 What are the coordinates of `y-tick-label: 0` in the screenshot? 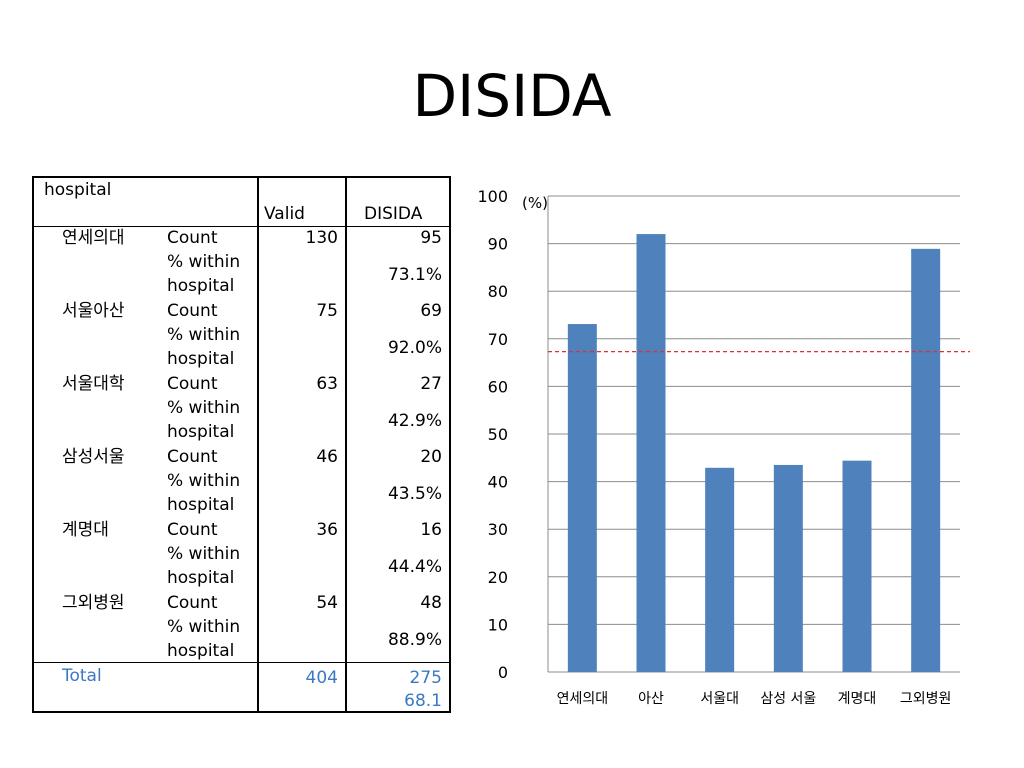 It's located at (503, 672).